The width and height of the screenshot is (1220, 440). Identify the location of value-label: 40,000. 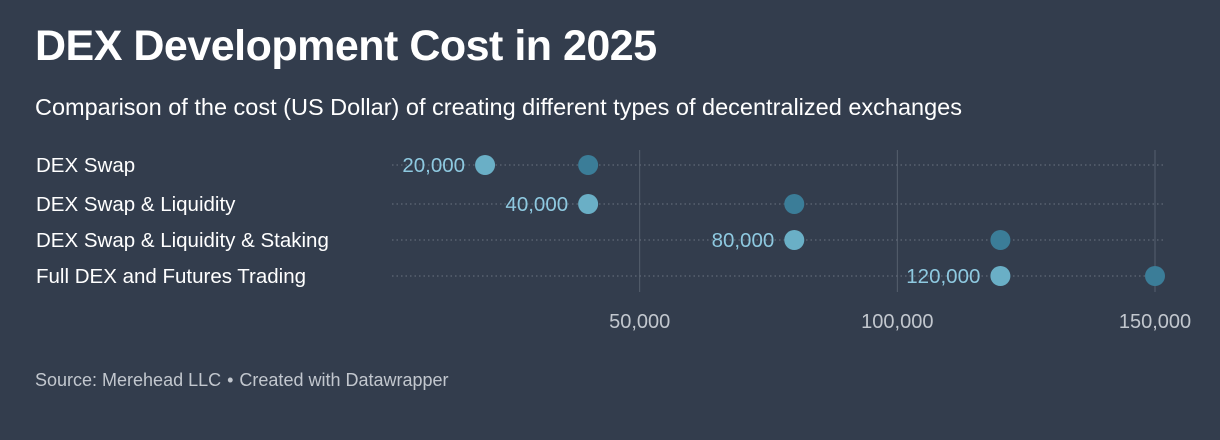
(536, 204).